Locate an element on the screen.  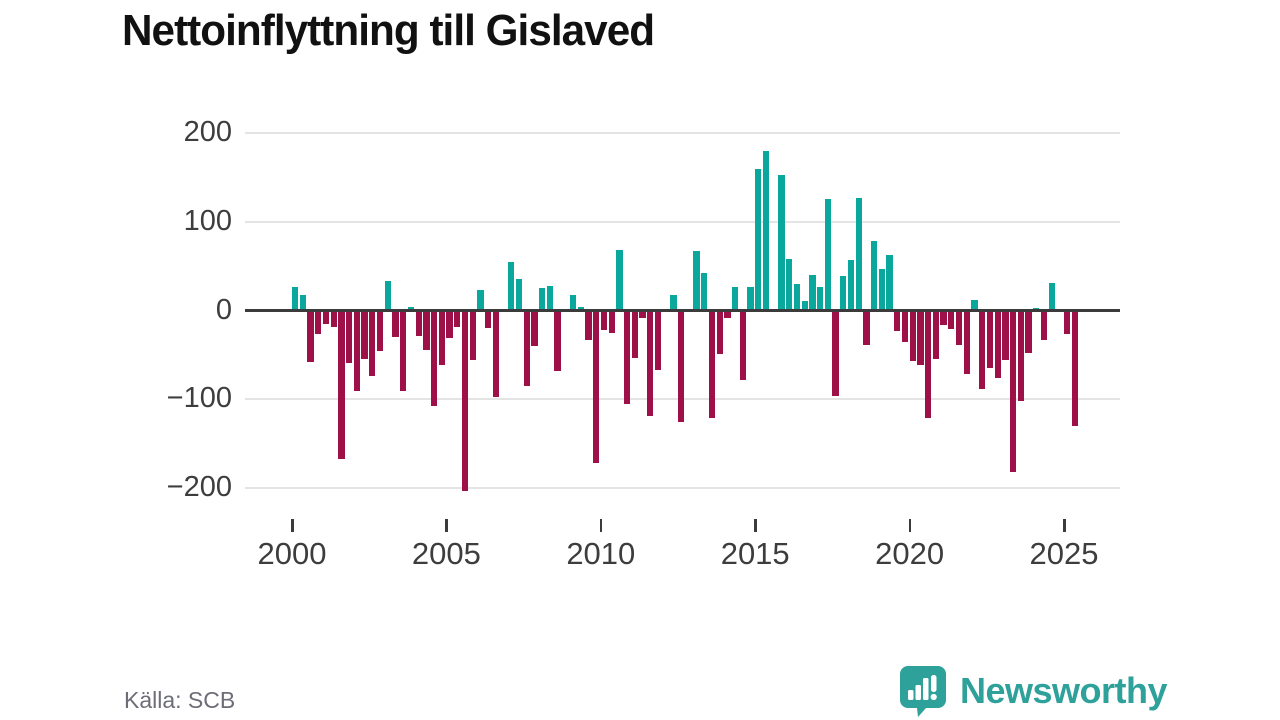
y-axis-tick-label: 200 is located at coordinates (207, 132).